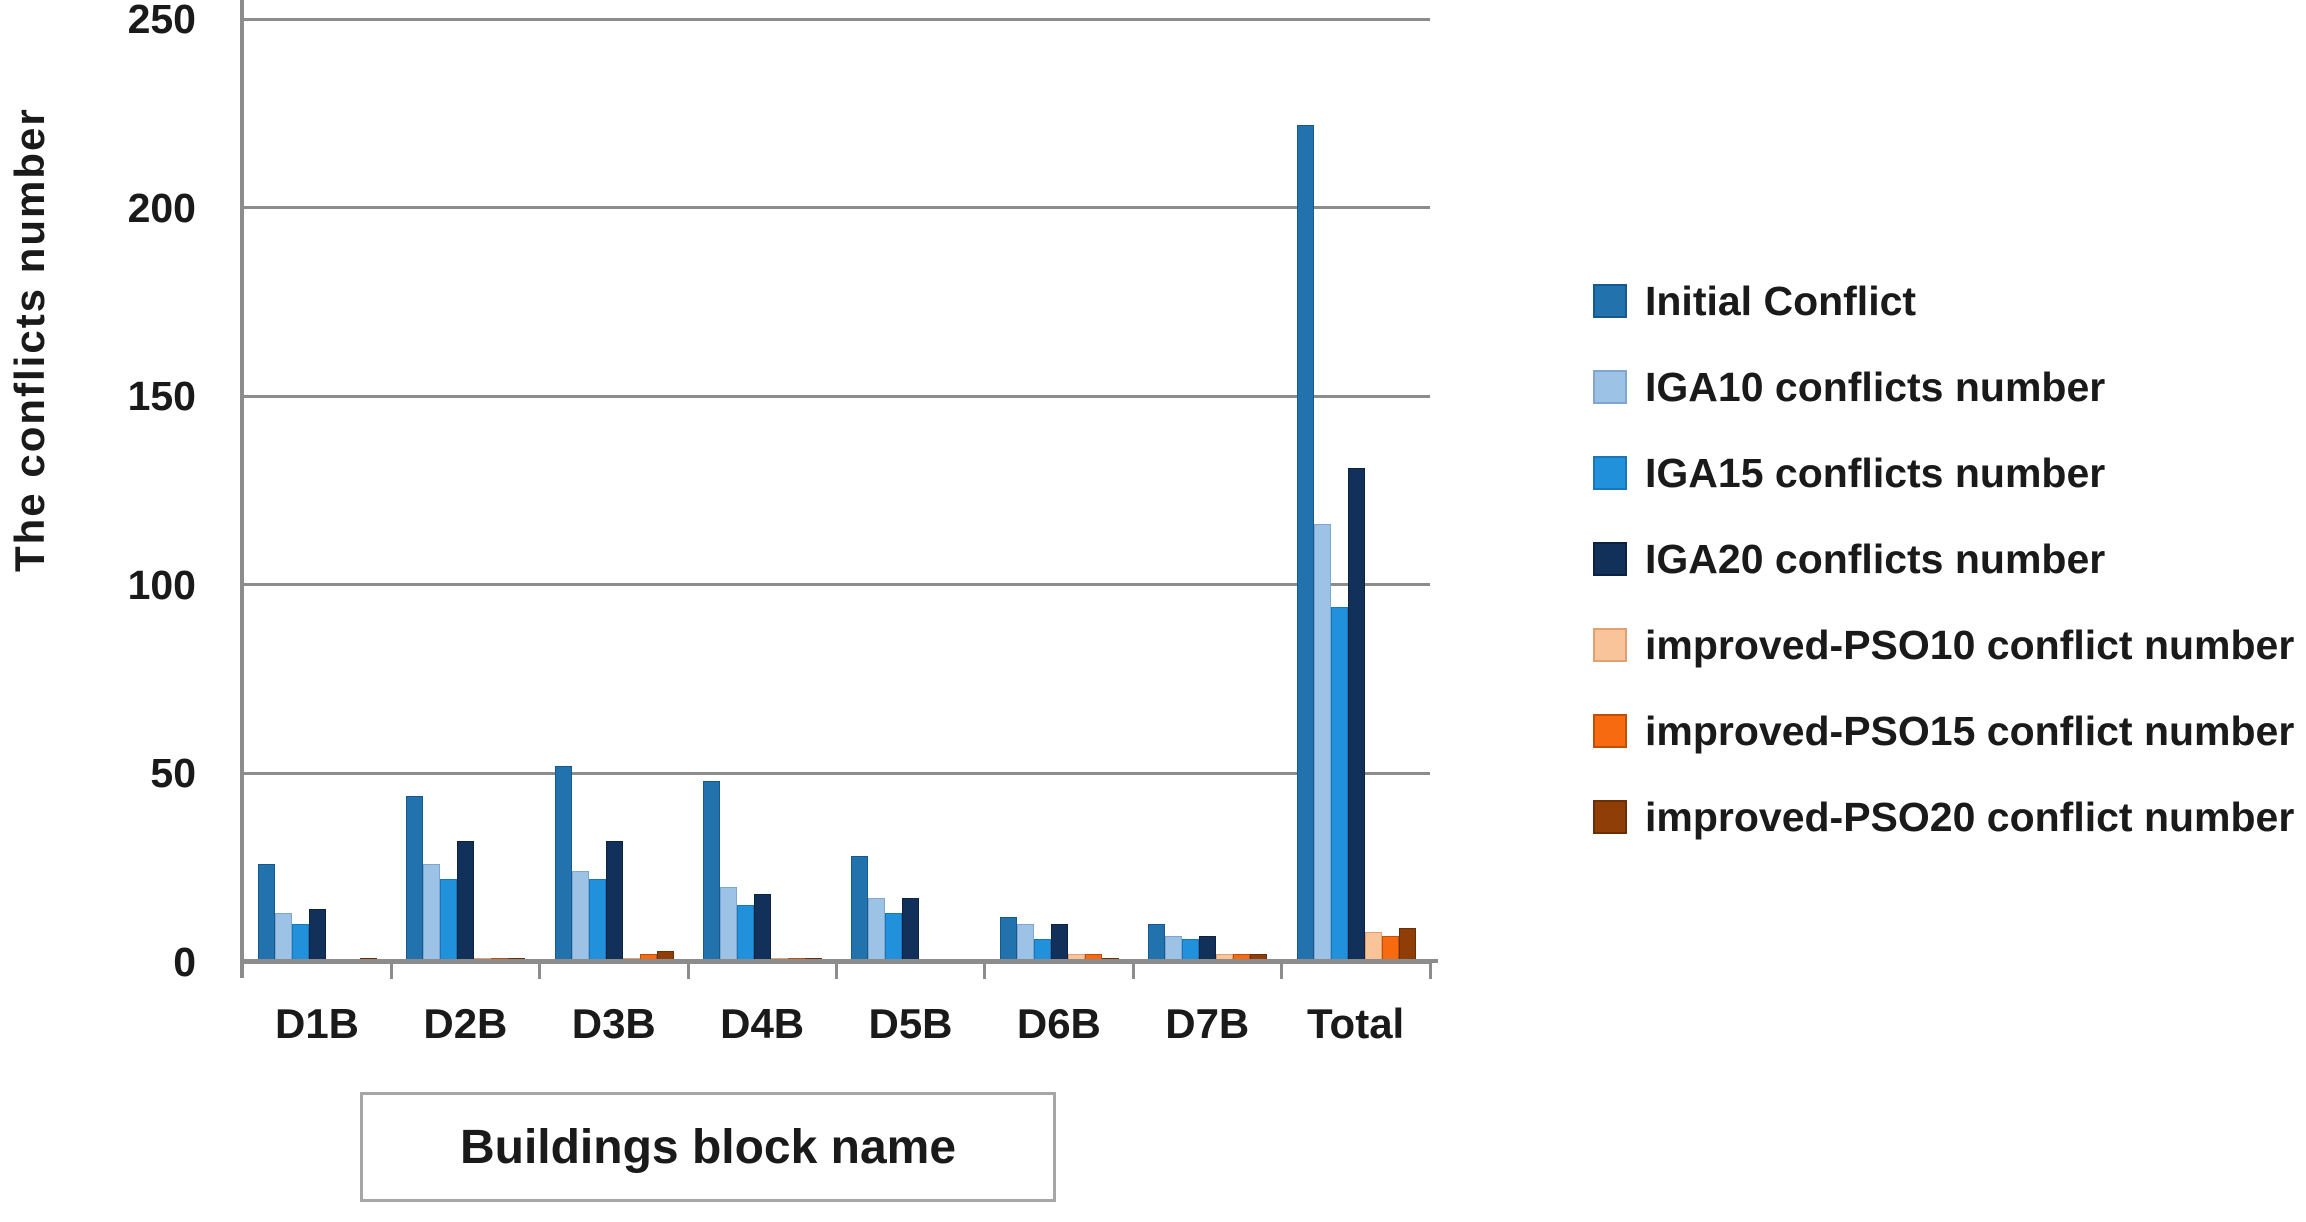  I want to click on x-axis-line, so click(839, 961).